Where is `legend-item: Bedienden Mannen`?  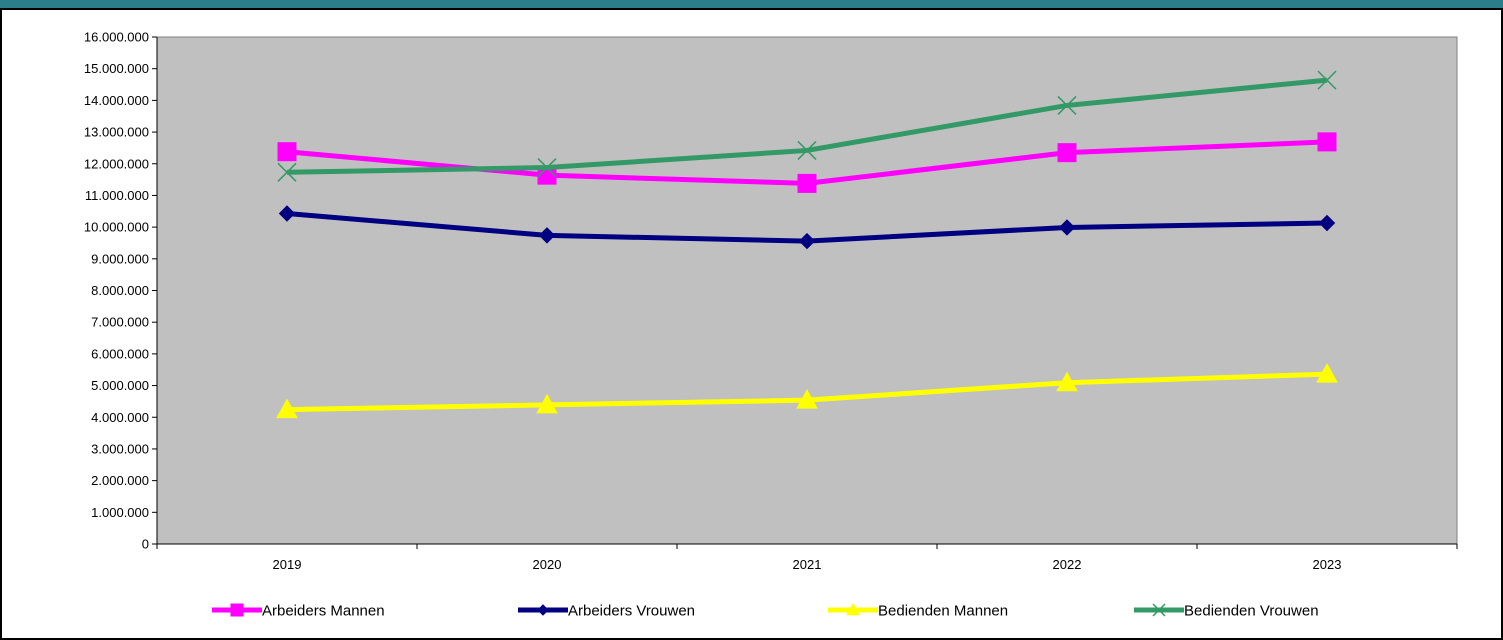
legend-item: Bedienden Mannen is located at coordinates (918, 611).